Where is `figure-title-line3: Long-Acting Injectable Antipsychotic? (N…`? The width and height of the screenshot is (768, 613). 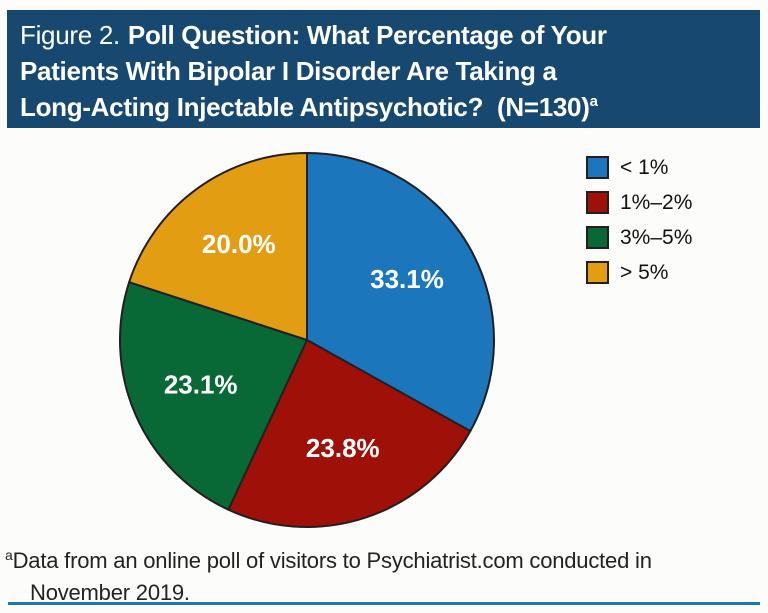
figure-title-line3: Long-Acting Injectable Antipsychotic? (N… is located at coordinates (385, 109).